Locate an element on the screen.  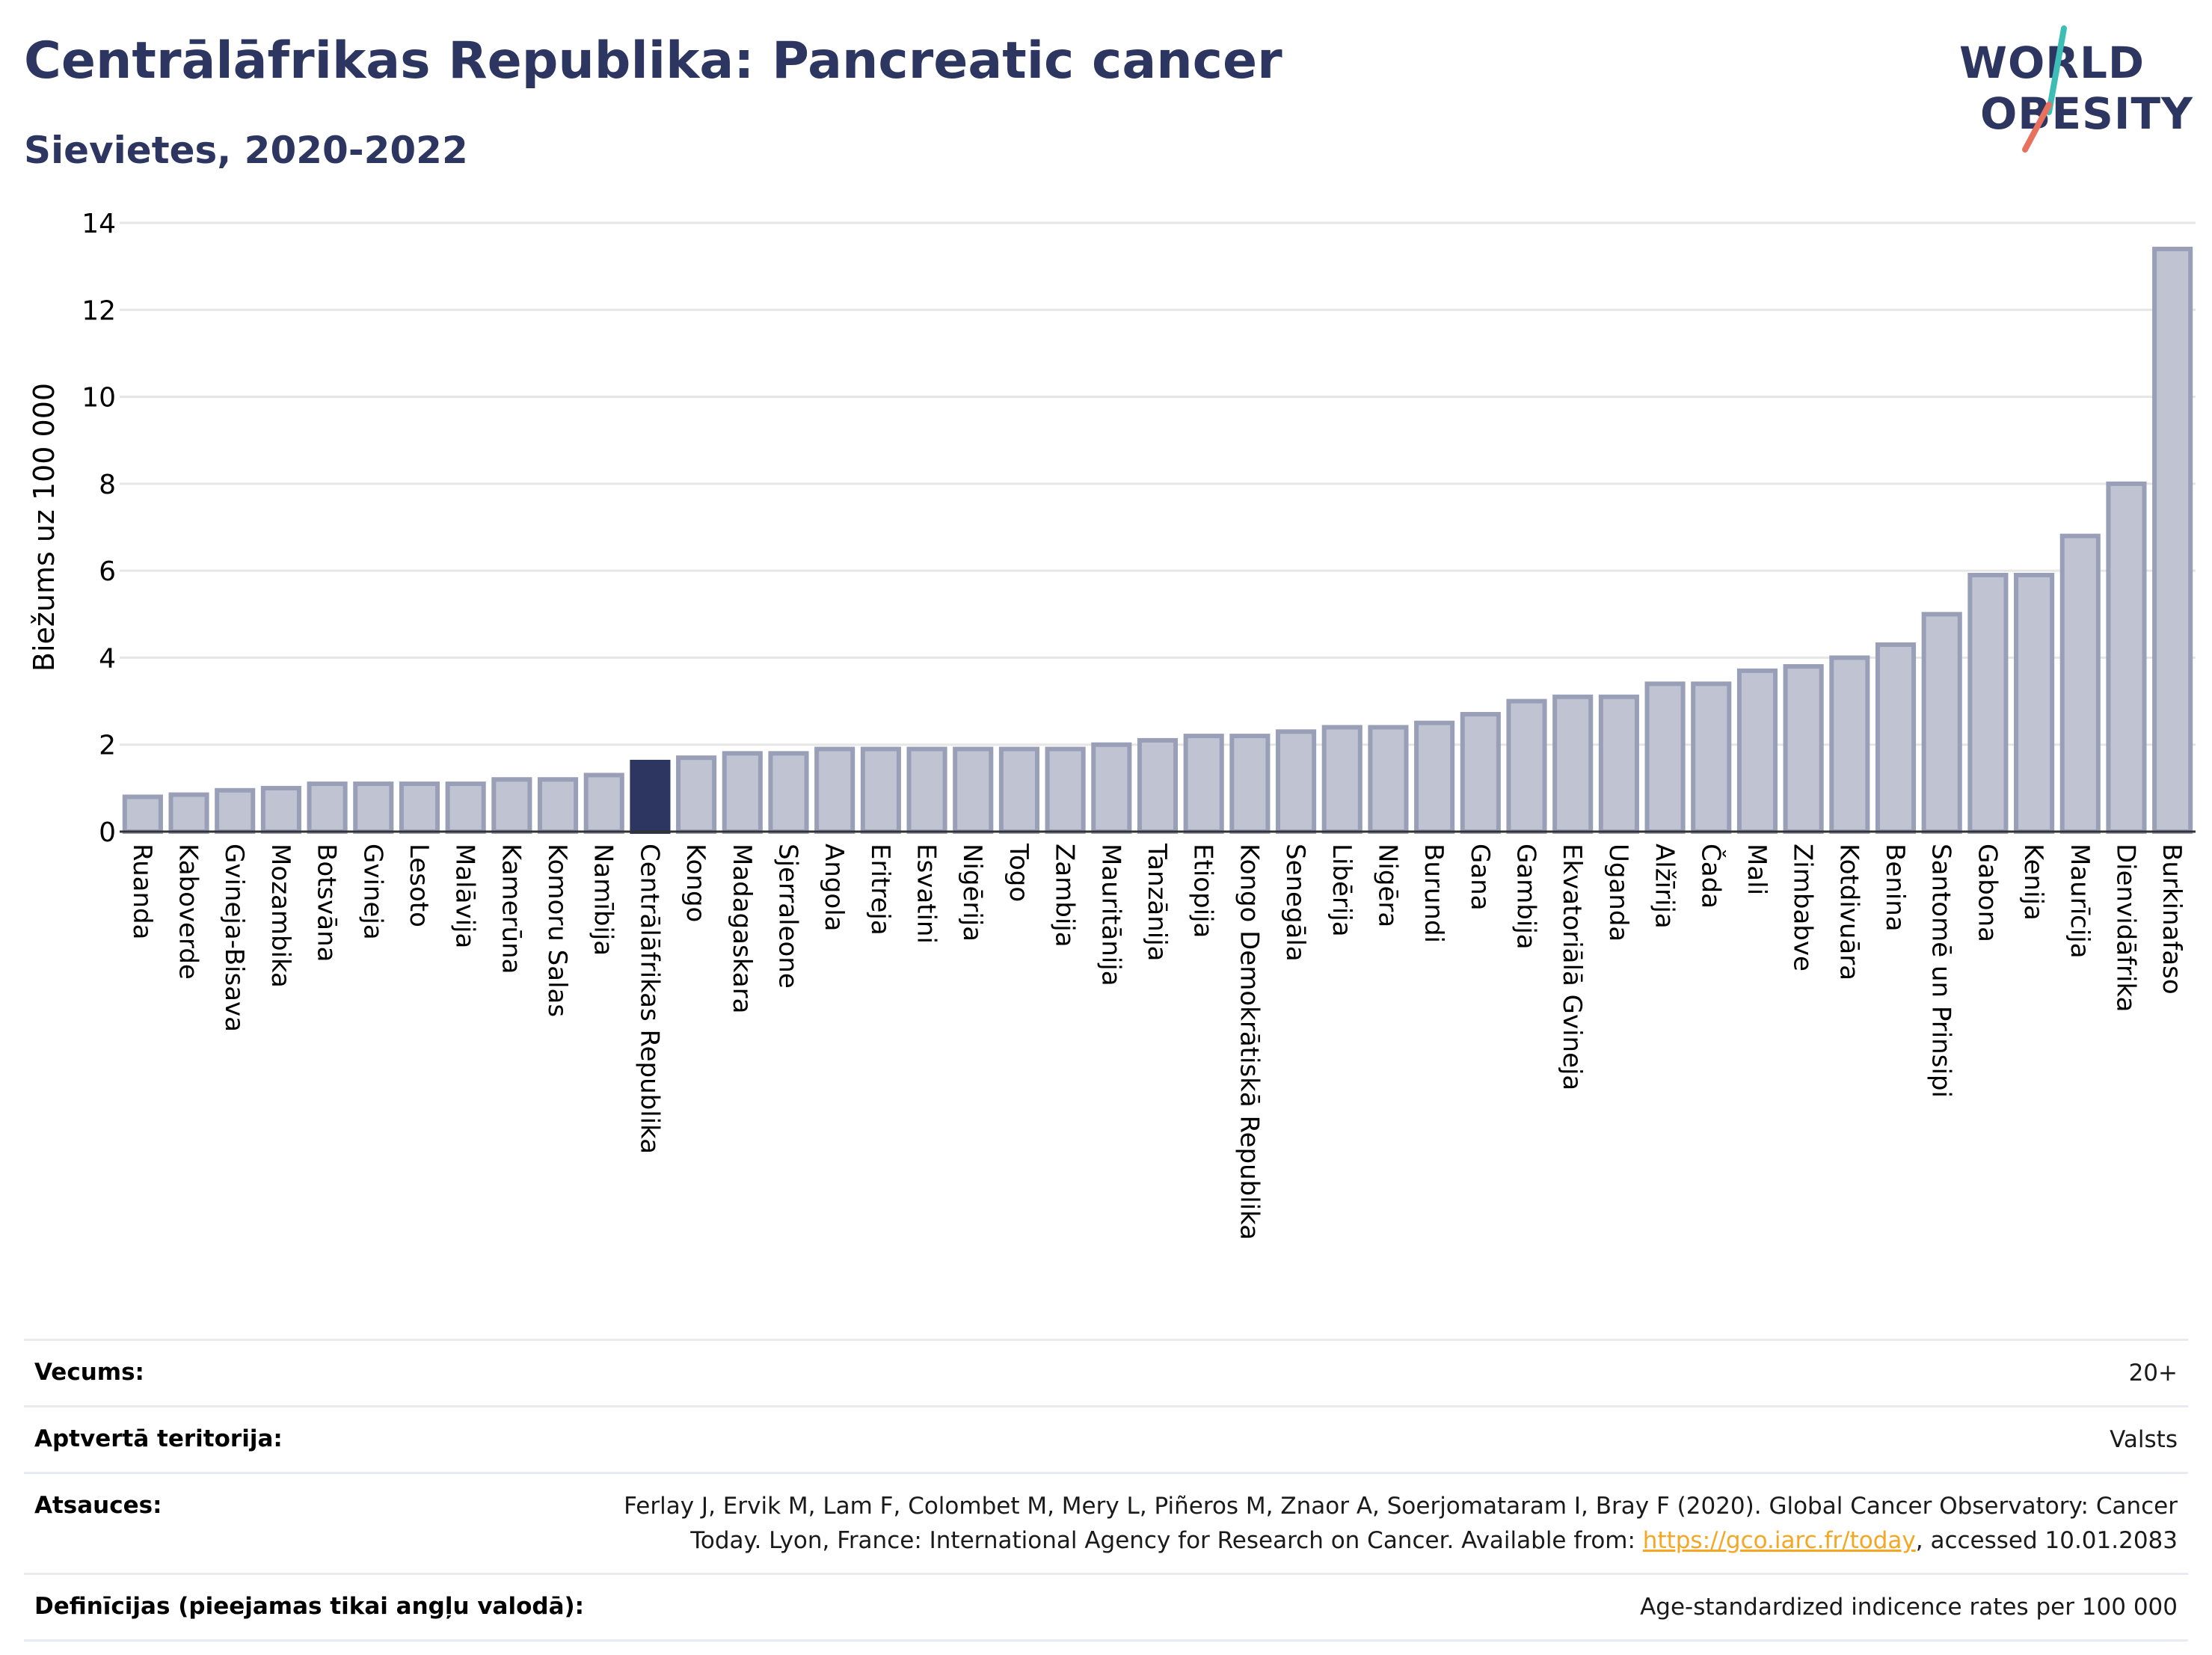
x-tick-label: Kongo Demokrātiskā Republika is located at coordinates (1249, 1042).